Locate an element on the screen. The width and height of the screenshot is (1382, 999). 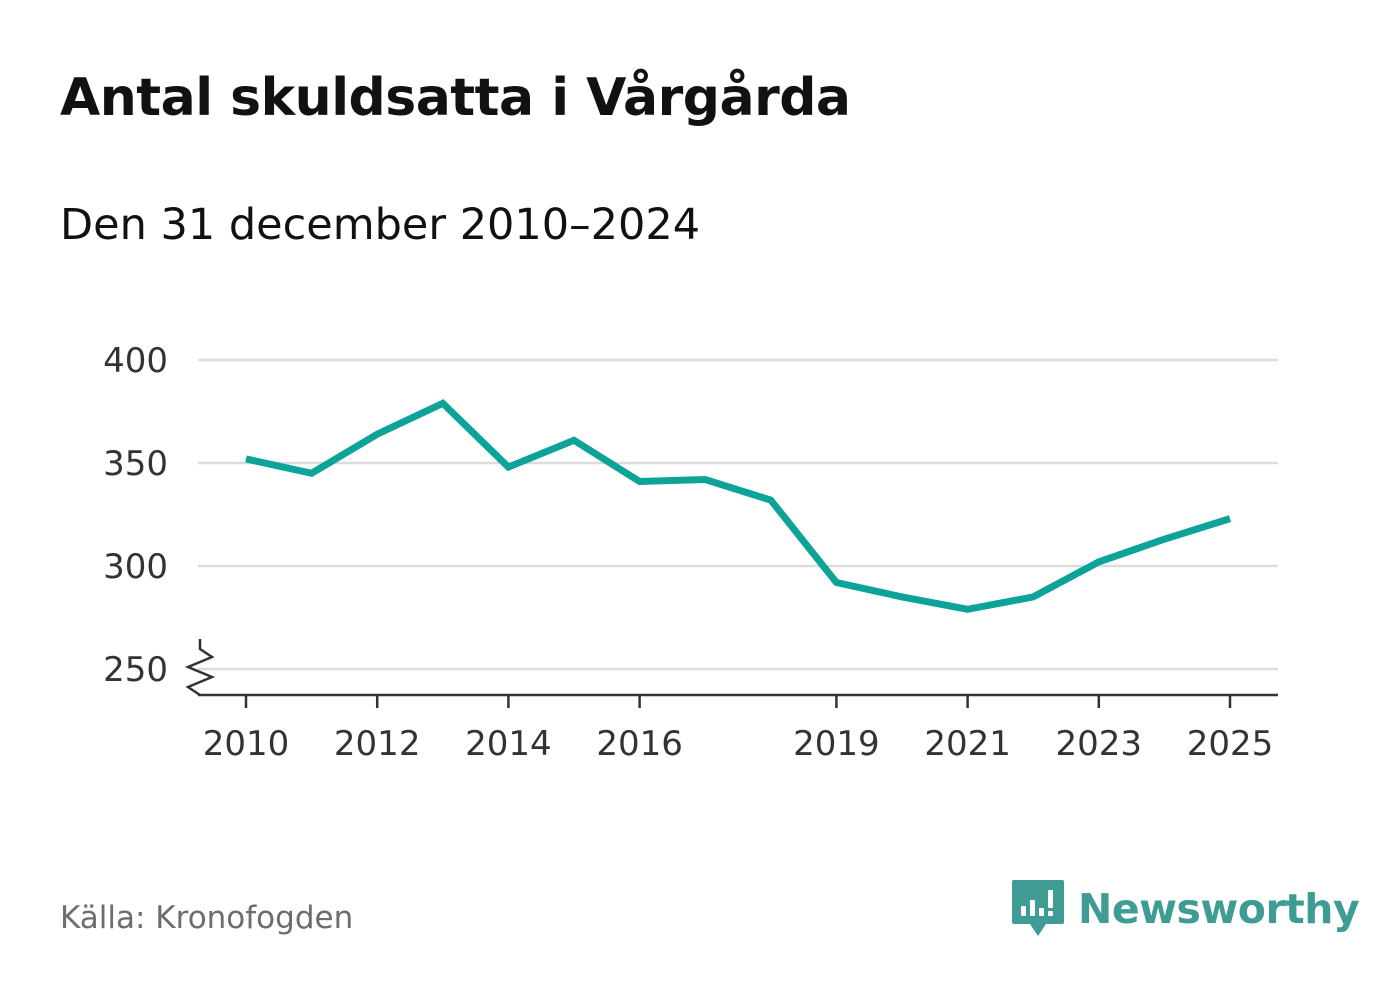
chart-title: Antal skuldsatta i Vårgårda is located at coordinates (455, 98).